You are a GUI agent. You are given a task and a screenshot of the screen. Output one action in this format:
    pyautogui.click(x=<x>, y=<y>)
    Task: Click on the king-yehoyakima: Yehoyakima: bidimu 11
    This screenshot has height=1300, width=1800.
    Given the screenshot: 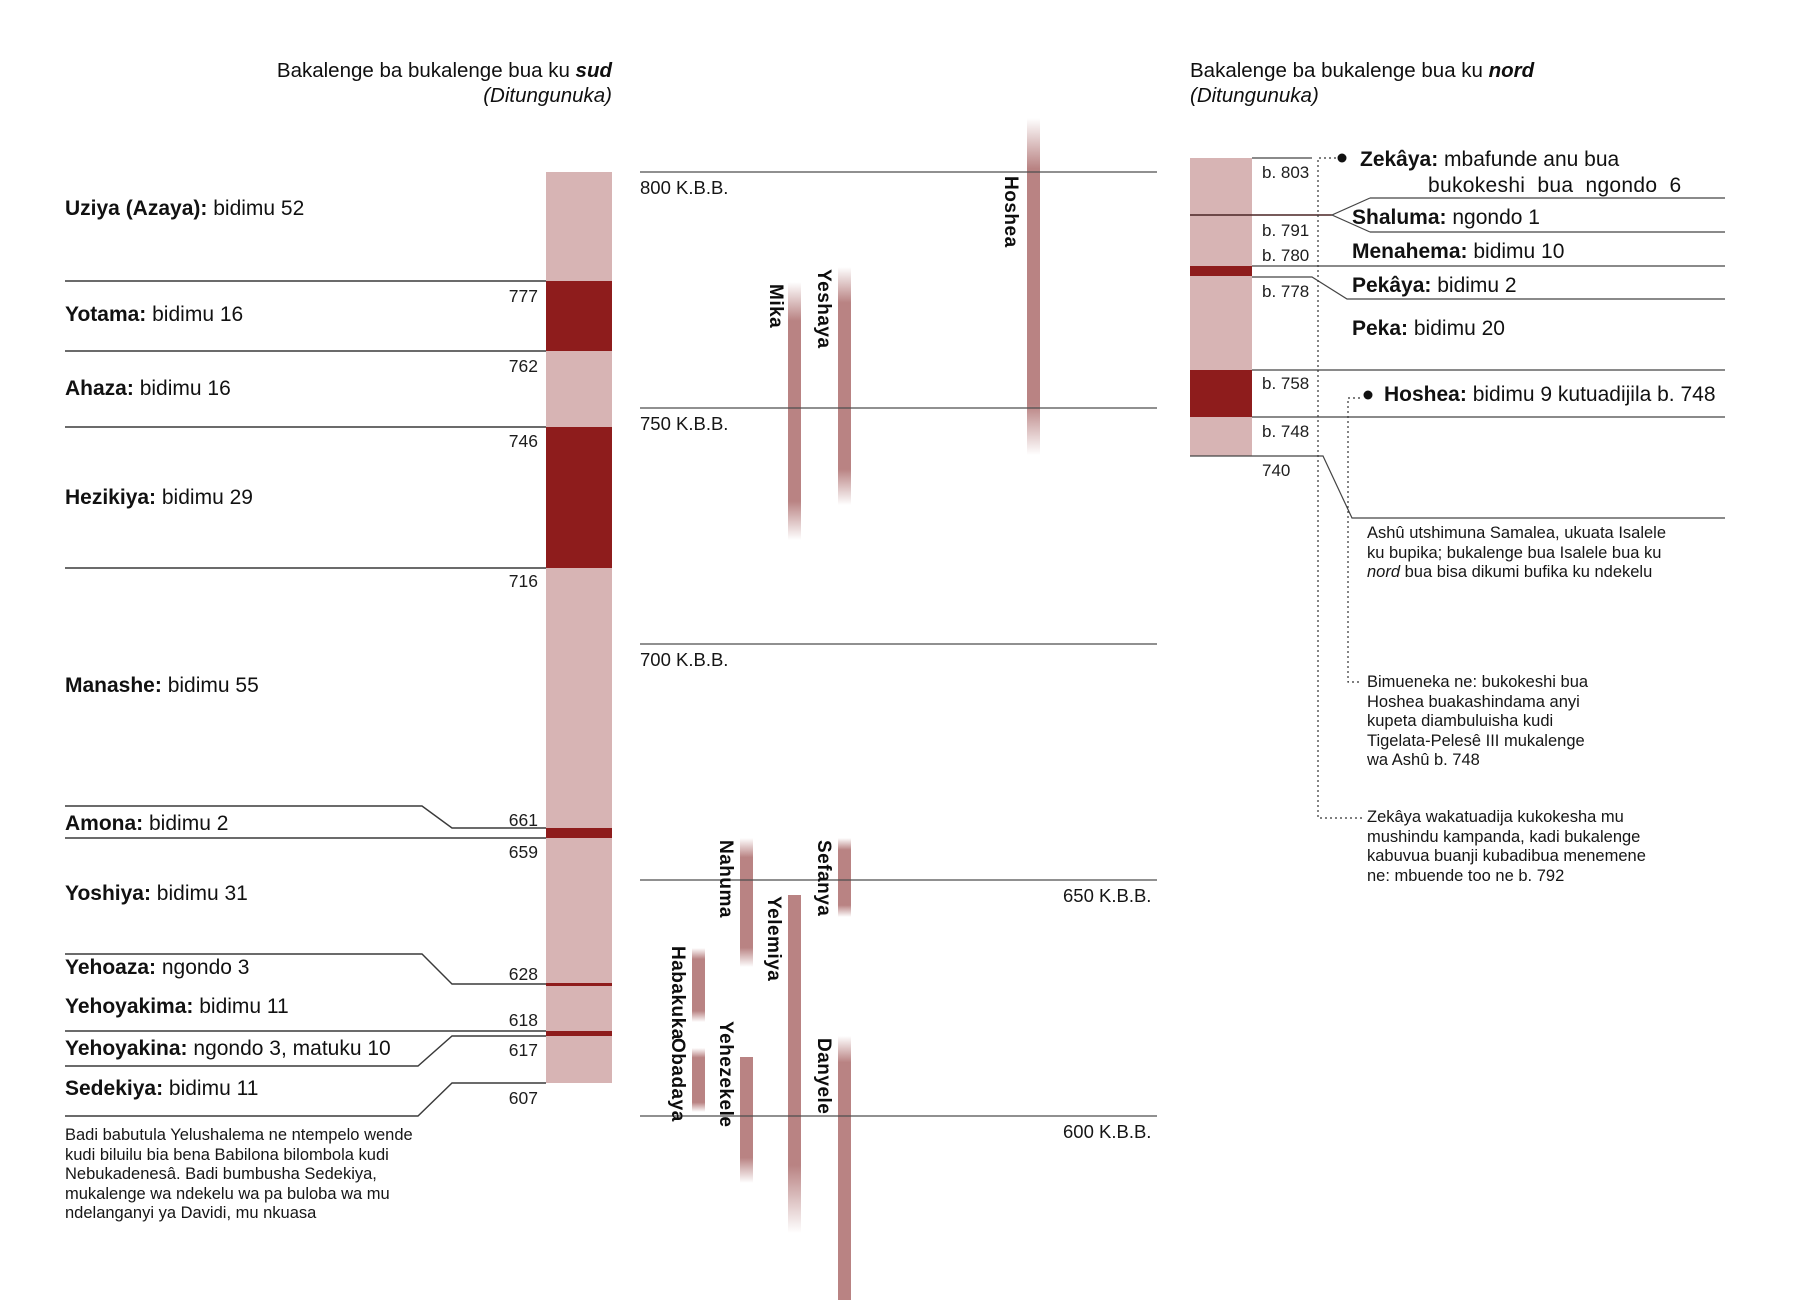 What is the action you would take?
    pyautogui.click(x=177, y=1007)
    